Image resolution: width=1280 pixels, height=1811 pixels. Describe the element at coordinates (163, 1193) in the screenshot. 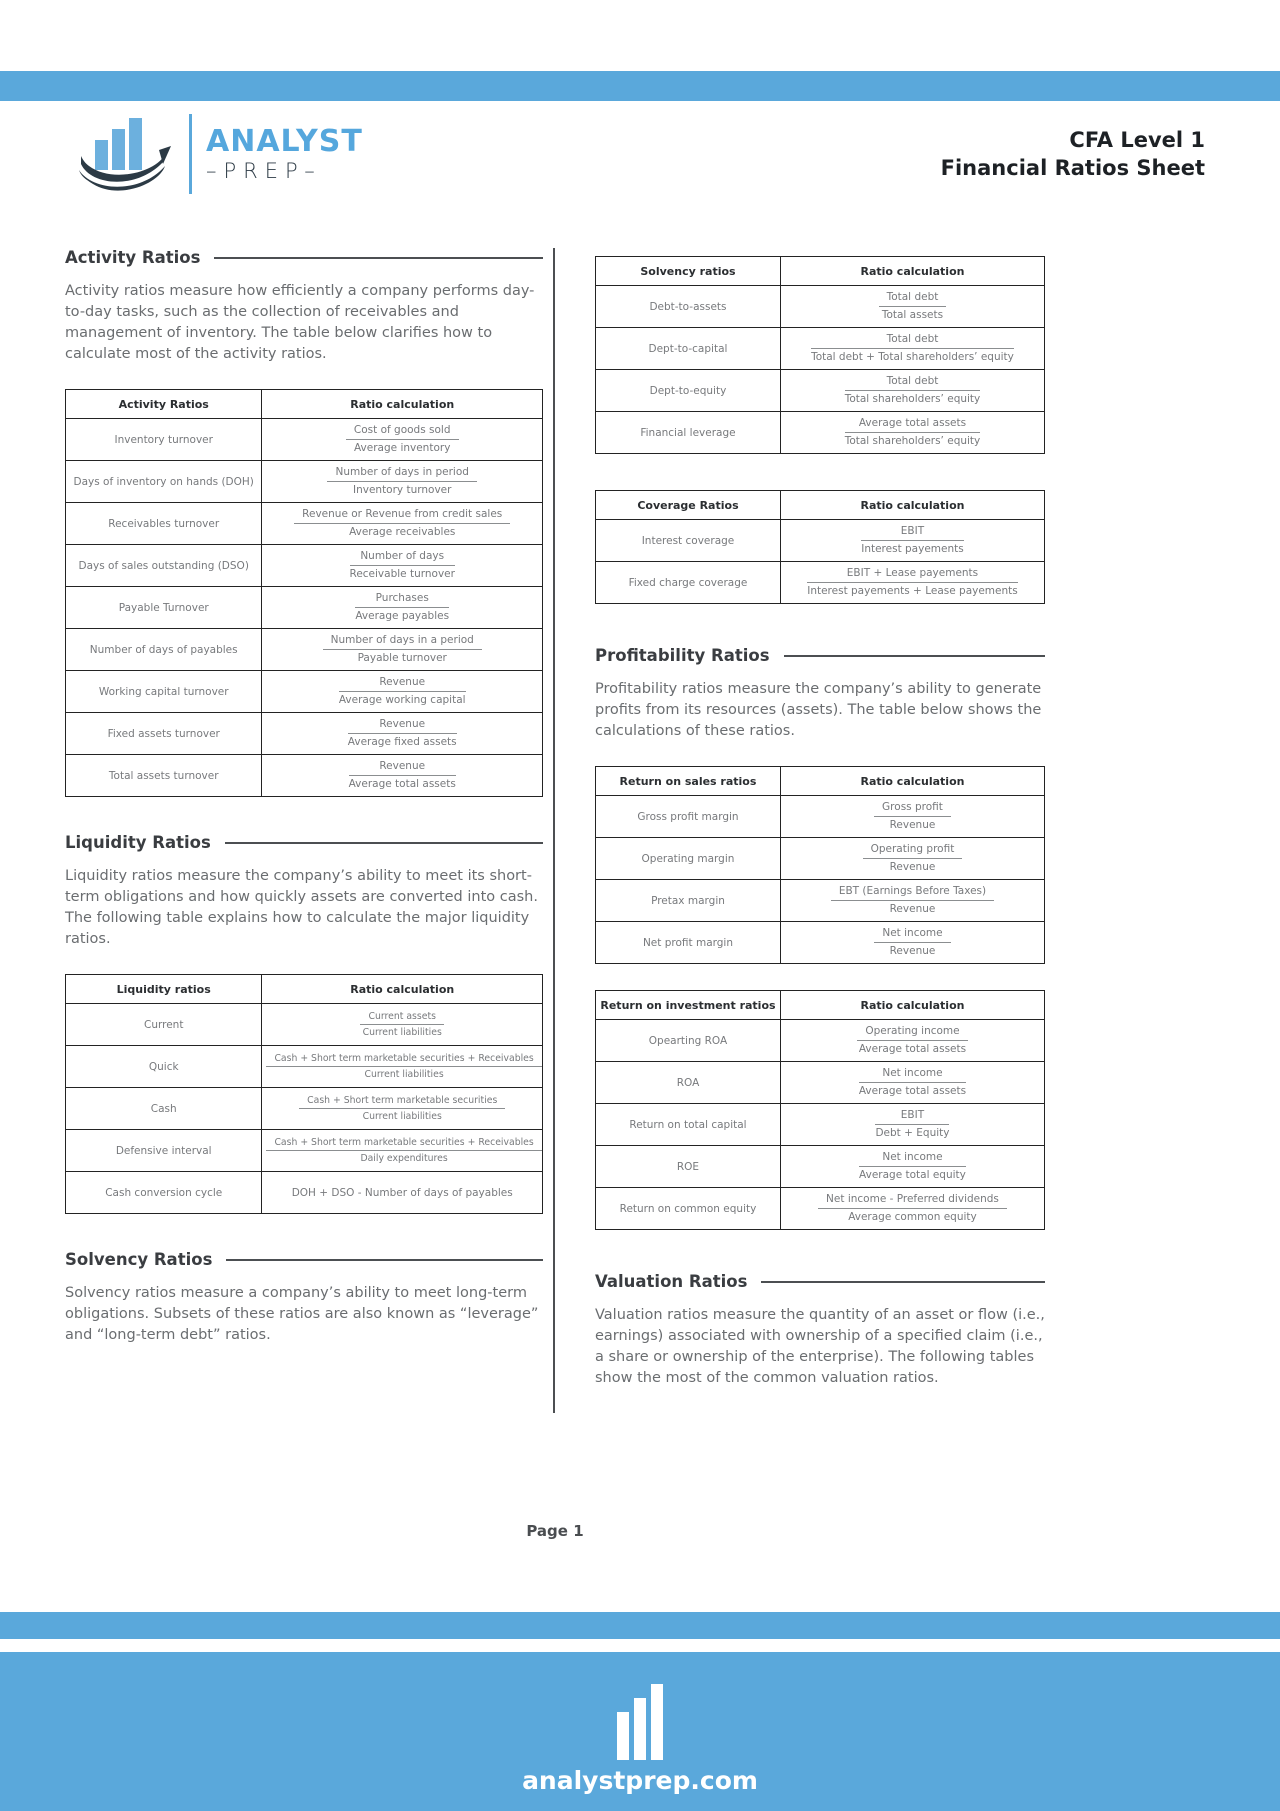

I see `ratio-name: Cash conversion cycle` at that location.